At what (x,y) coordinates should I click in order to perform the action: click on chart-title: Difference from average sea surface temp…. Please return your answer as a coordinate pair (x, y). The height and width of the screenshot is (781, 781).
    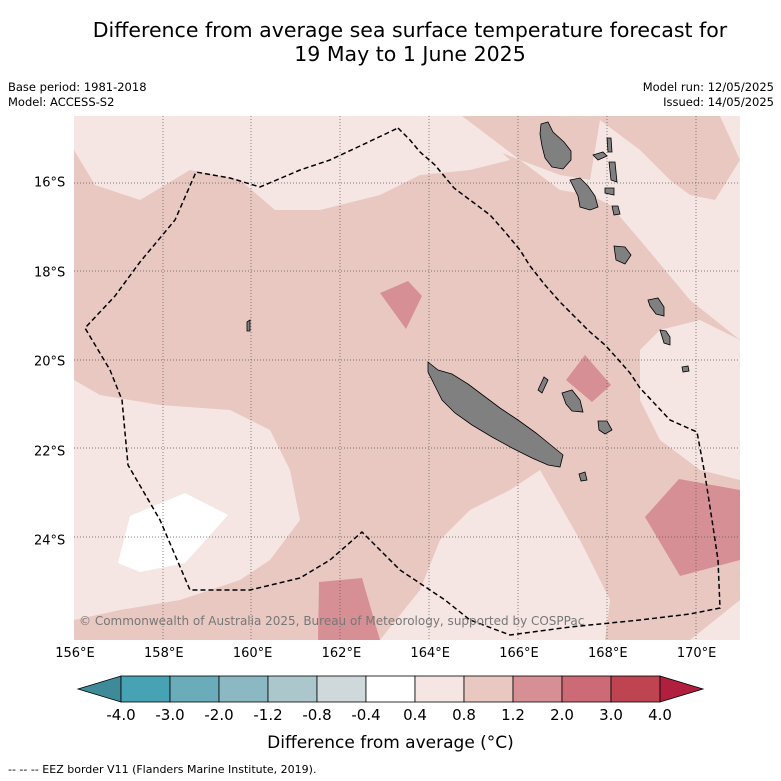
    Looking at the image, I should click on (410, 42).